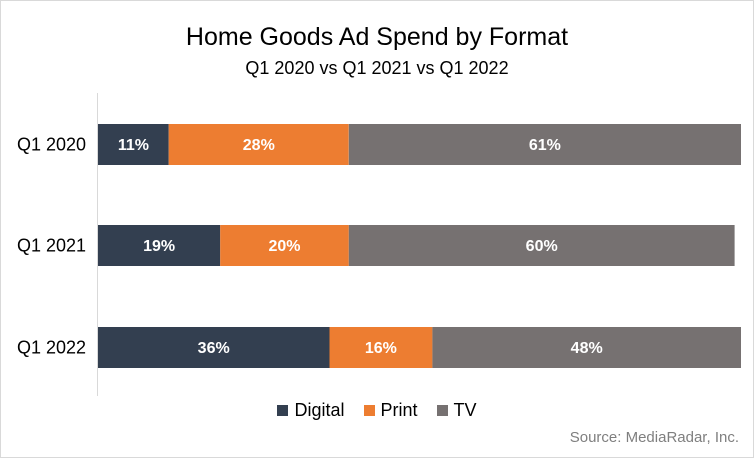  Describe the element at coordinates (369, 410) in the screenshot. I see `legend-swatch-print` at that location.